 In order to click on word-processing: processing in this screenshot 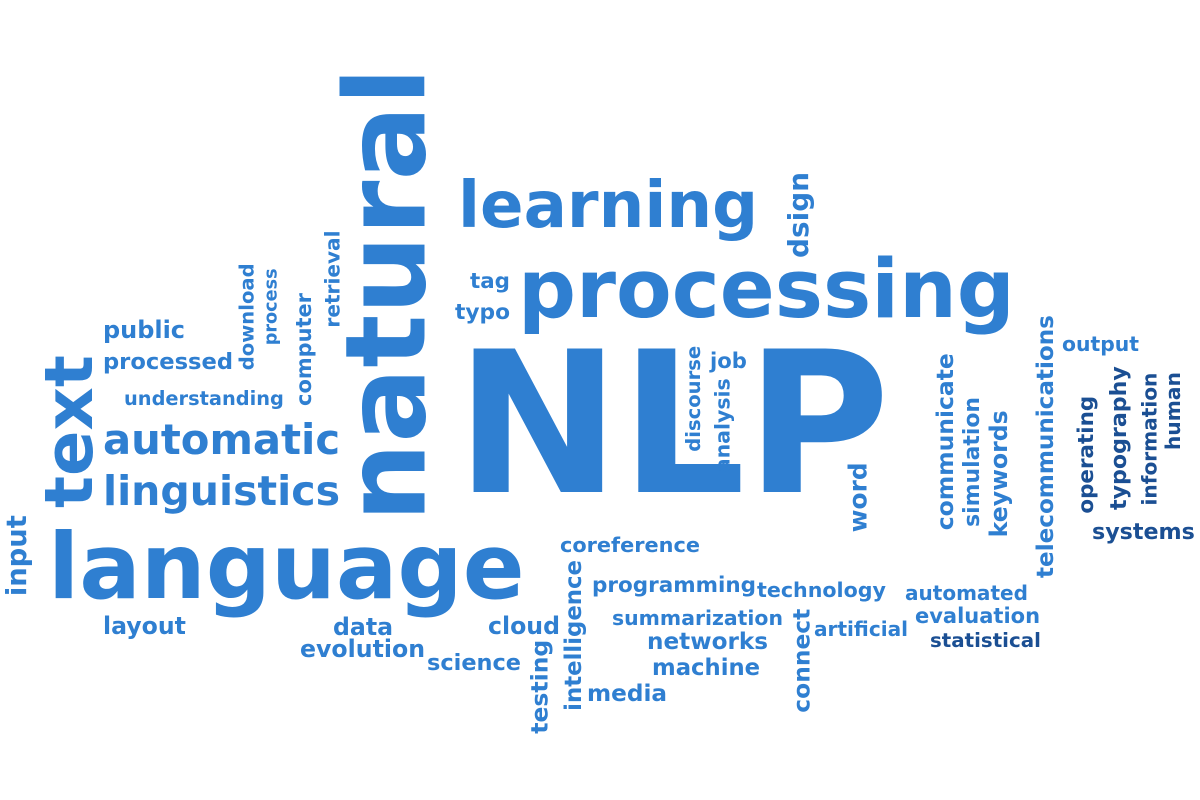, I will do `click(766, 289)`.